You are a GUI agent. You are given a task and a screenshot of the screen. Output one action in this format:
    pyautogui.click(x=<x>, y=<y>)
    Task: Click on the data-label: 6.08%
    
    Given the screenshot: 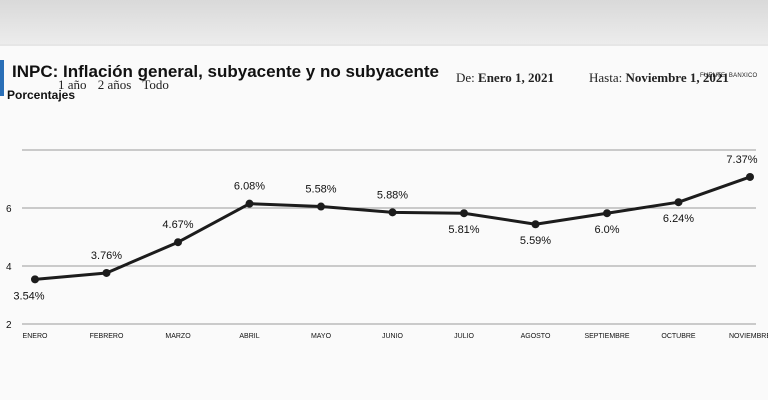 What is the action you would take?
    pyautogui.click(x=249, y=187)
    